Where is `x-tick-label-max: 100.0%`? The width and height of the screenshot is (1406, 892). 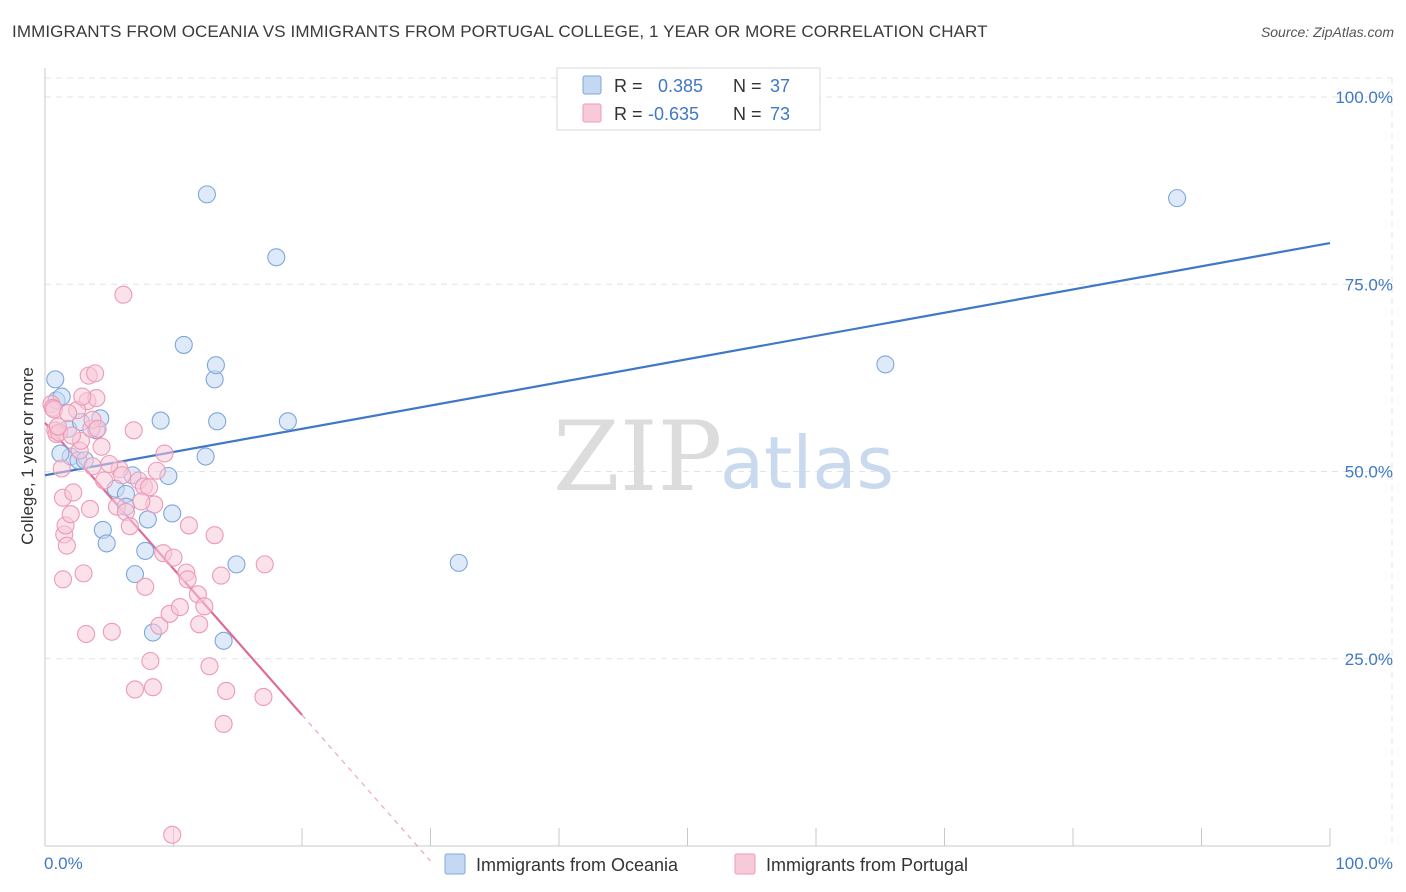
x-tick-label-max: 100.0% is located at coordinates (1364, 863).